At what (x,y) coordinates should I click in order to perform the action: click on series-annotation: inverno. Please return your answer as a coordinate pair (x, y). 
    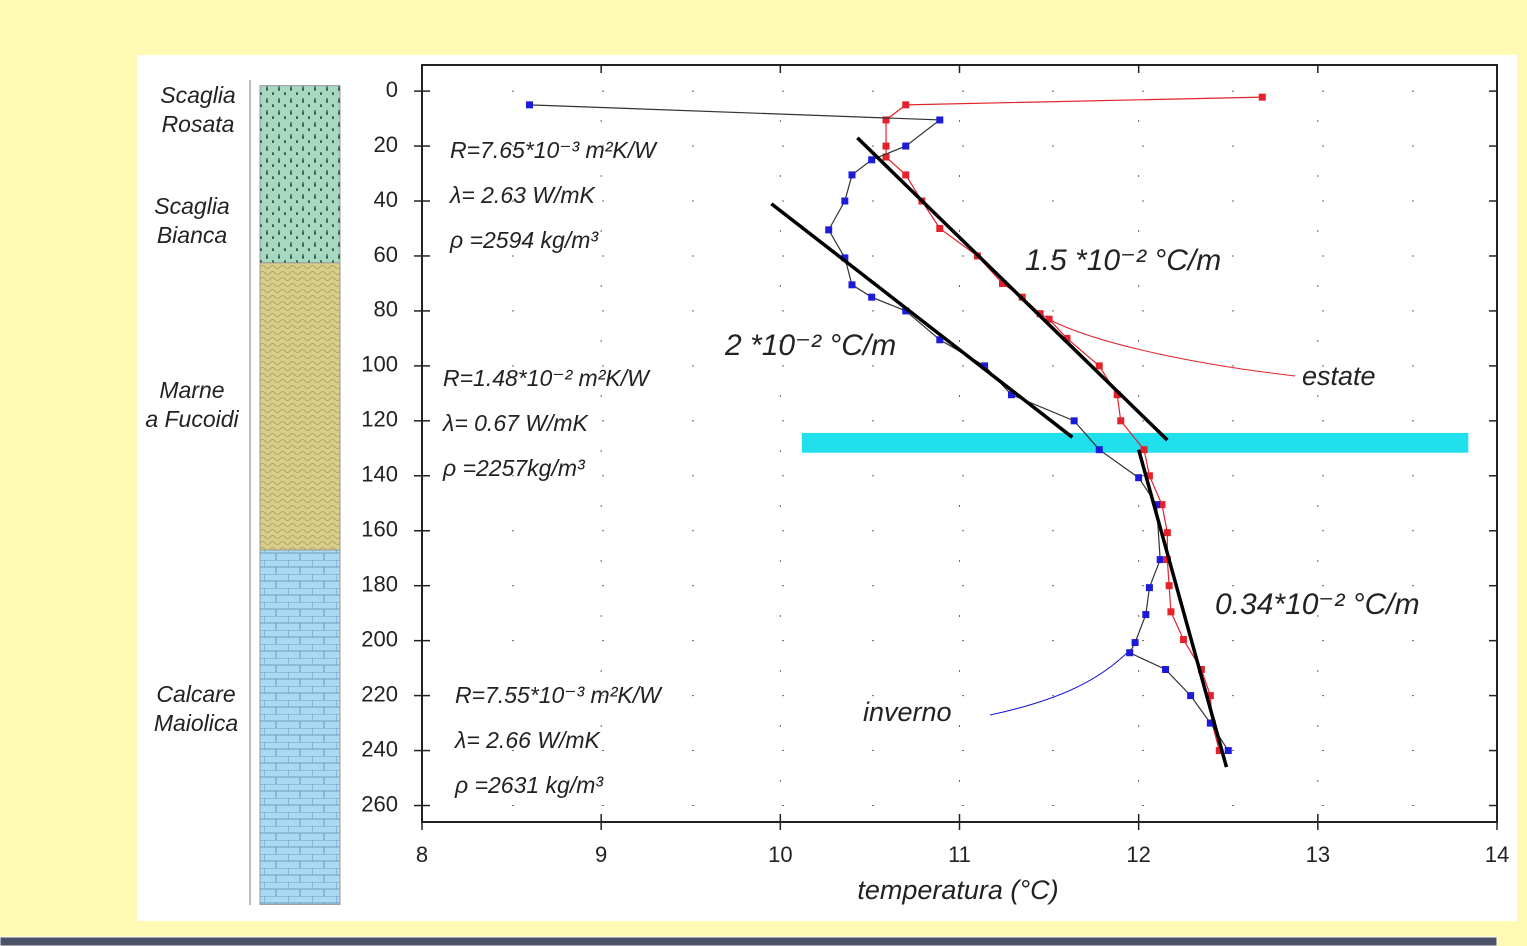
    Looking at the image, I should click on (907, 712).